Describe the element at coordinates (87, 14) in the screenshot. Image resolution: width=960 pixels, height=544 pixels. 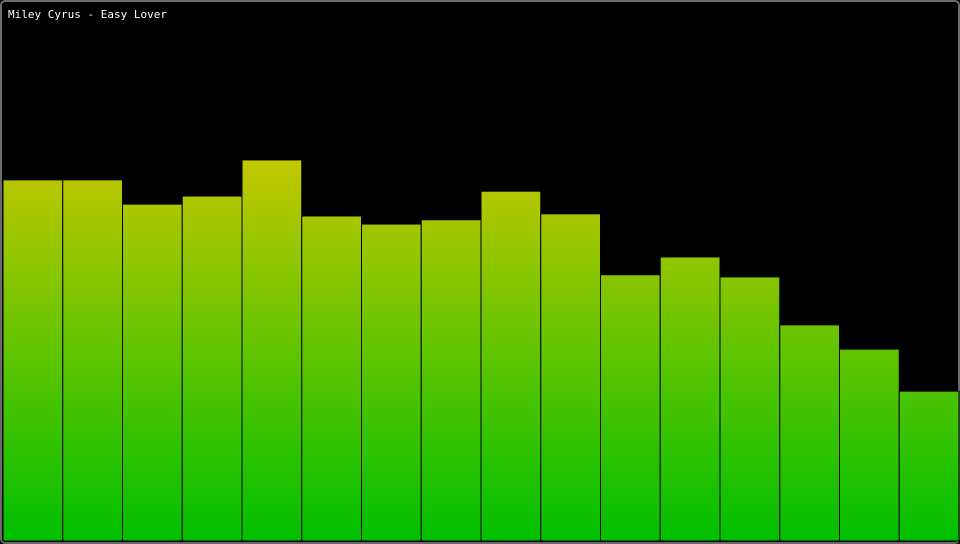
I see `track-title: Miley Cyrus - Easy Lover` at that location.